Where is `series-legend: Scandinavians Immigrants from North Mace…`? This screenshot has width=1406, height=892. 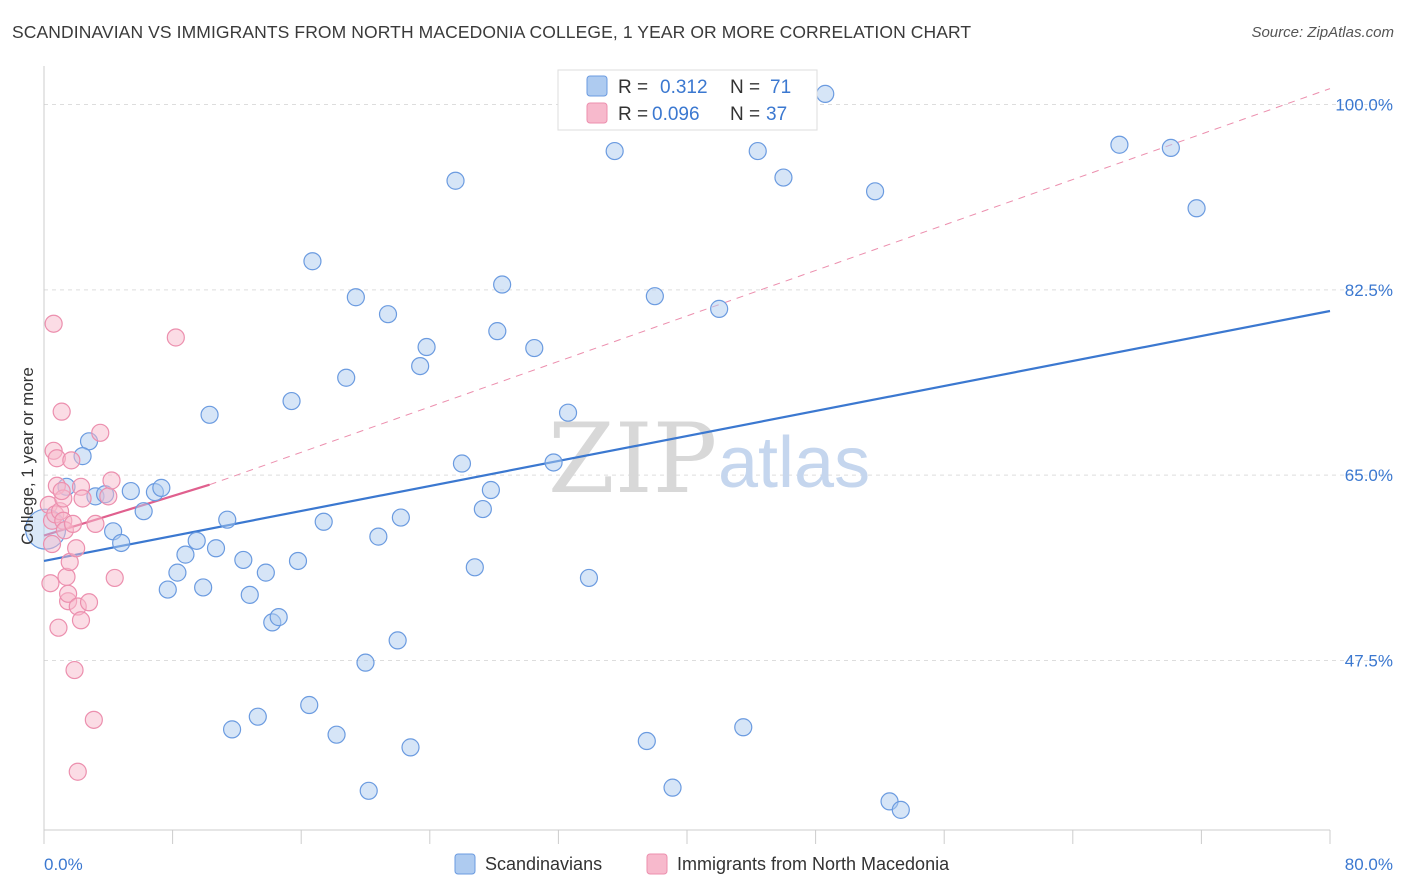 series-legend: Scandinavians Immigrants from North Mace… is located at coordinates (702, 864).